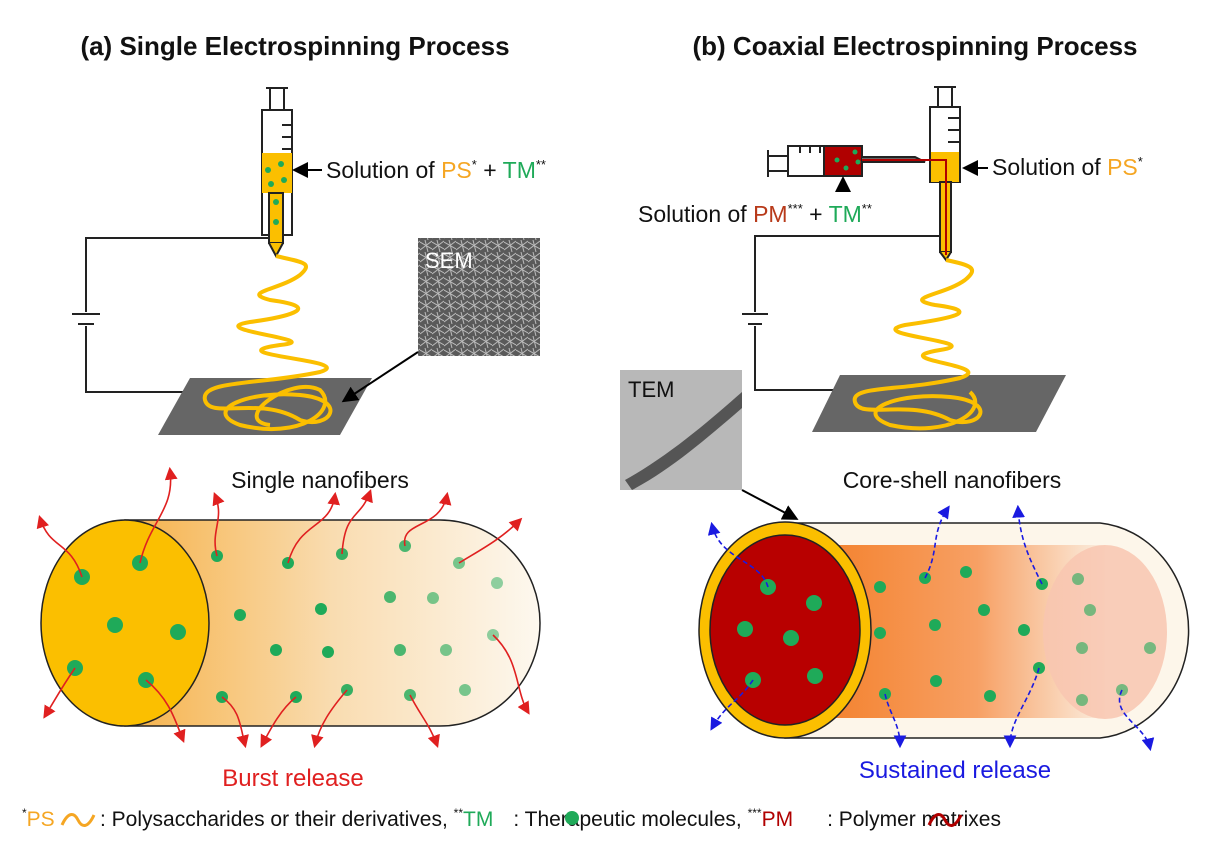  I want to click on burst-release-label: Burst release, so click(292, 778).